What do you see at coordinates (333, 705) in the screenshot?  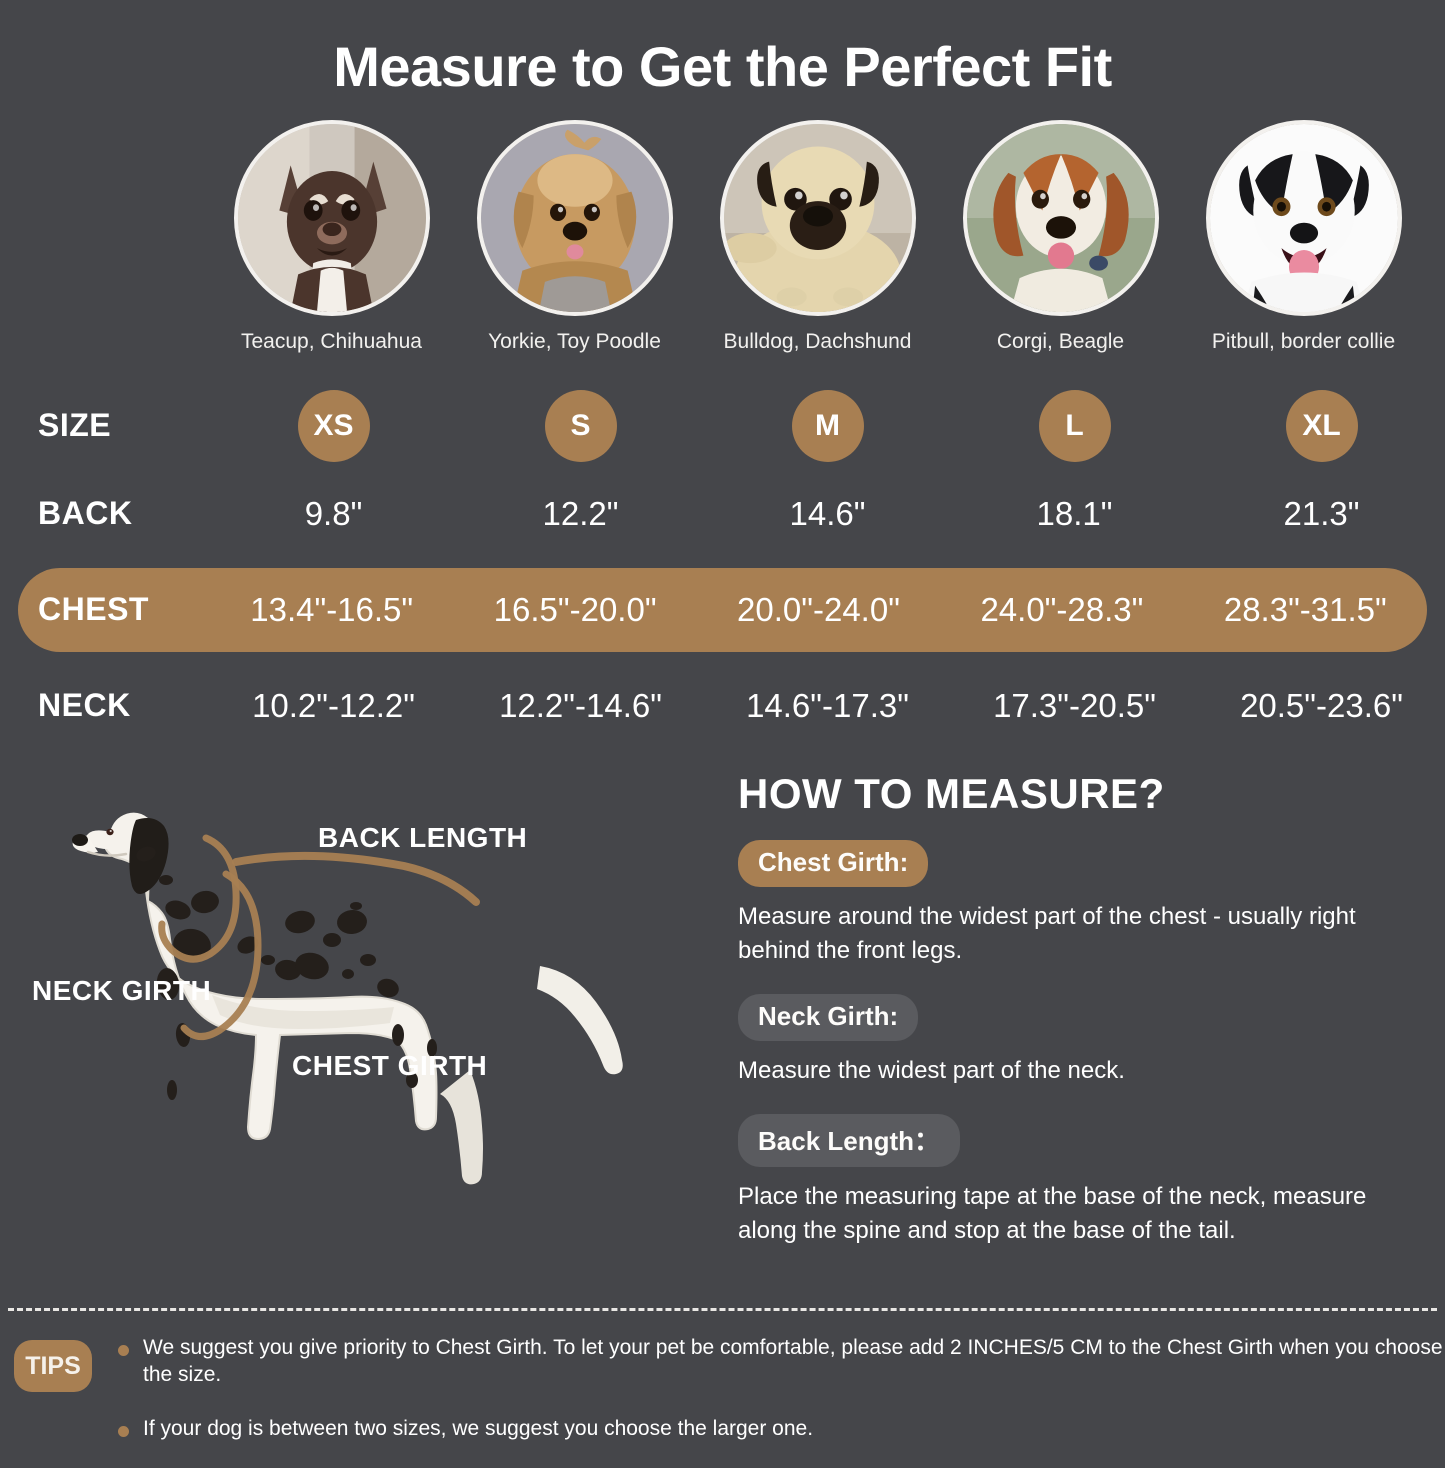 I see `neck-value-xs: 10.2"-12.2"` at bounding box center [333, 705].